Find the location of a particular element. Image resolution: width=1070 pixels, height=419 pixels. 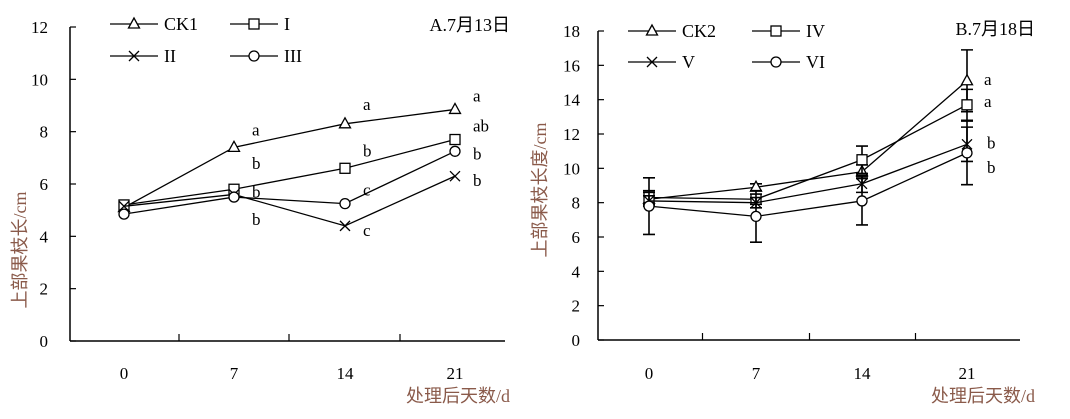

y-tick-label: 16 is located at coordinates (571, 65).